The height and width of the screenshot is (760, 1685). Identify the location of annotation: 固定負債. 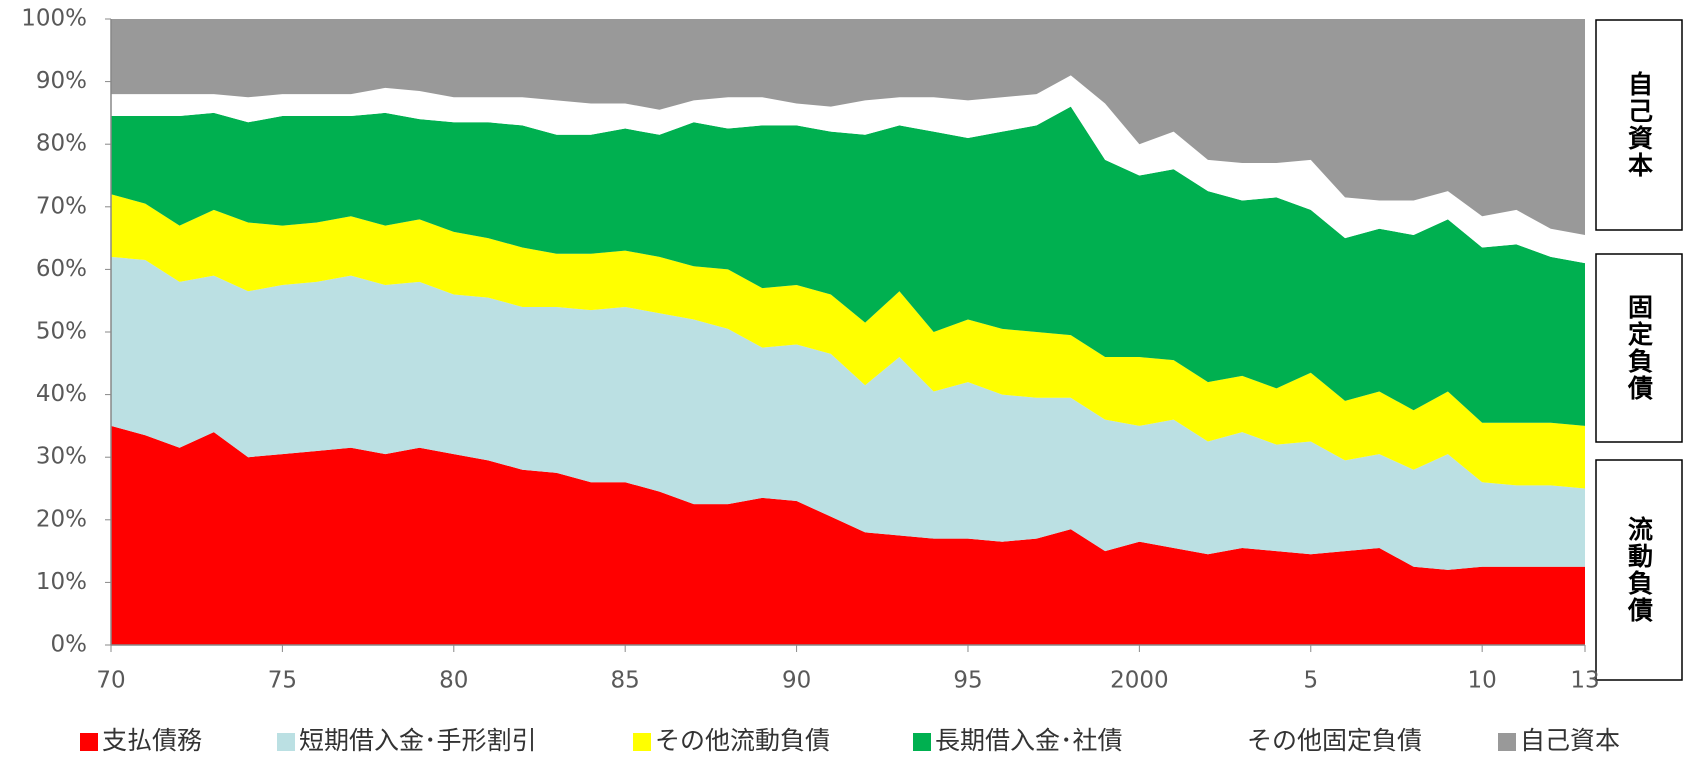
(1640, 348).